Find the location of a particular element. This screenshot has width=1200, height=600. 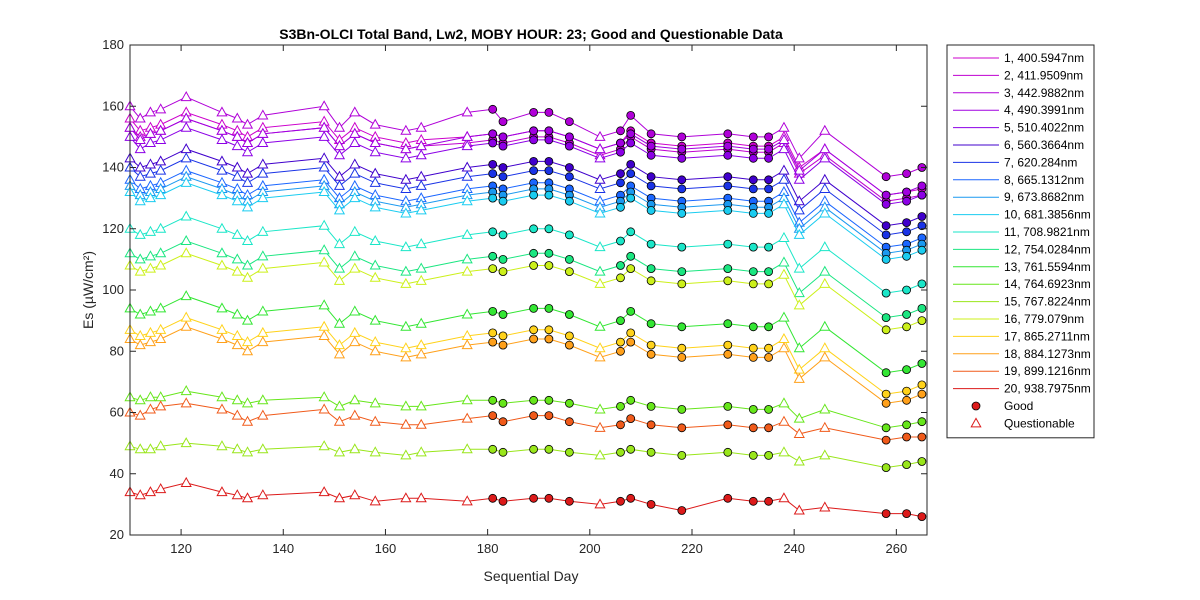

legend-entry: Questionable is located at coordinates (1039, 423).